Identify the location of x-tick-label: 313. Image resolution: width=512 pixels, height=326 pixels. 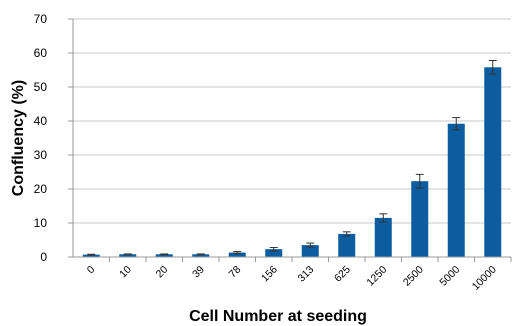
(305, 274).